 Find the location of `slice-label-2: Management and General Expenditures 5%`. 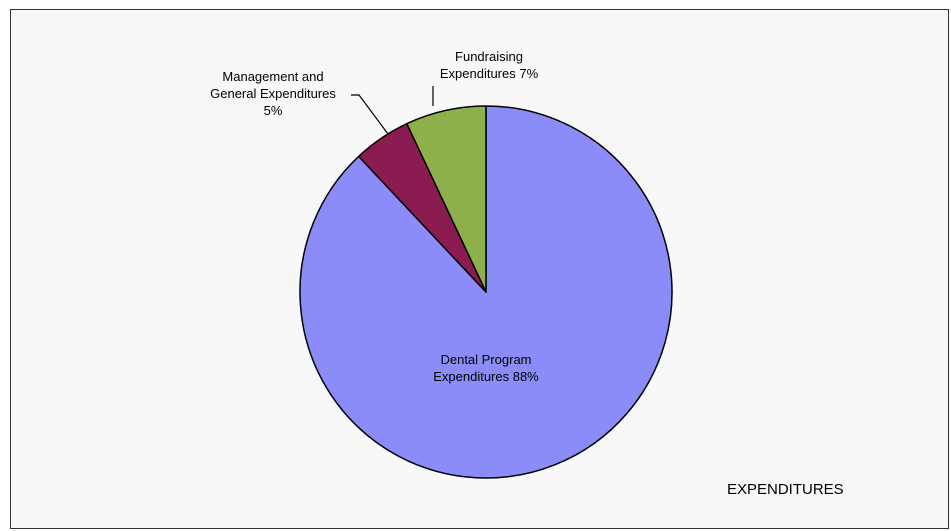

slice-label-2: Management and General Expenditures 5% is located at coordinates (273, 93).